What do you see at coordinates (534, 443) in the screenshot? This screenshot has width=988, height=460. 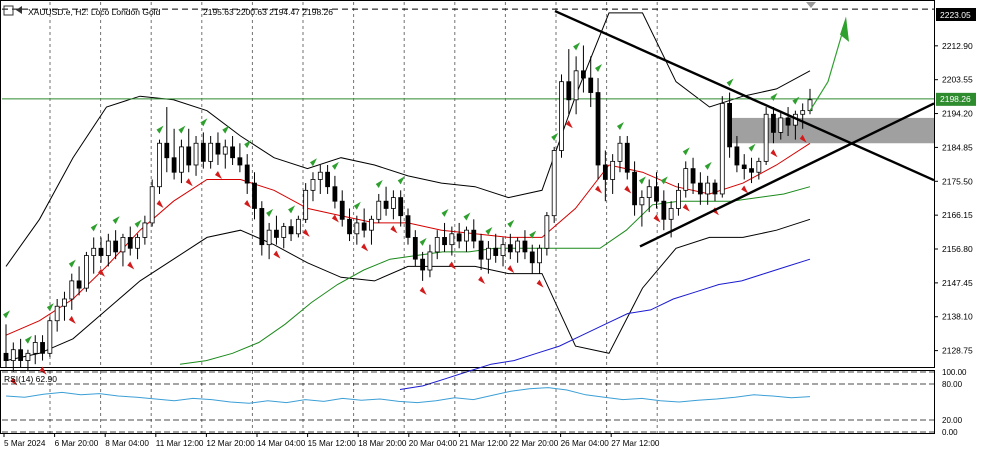 I see `time-axis-label: 22 Mar 20:00` at bounding box center [534, 443].